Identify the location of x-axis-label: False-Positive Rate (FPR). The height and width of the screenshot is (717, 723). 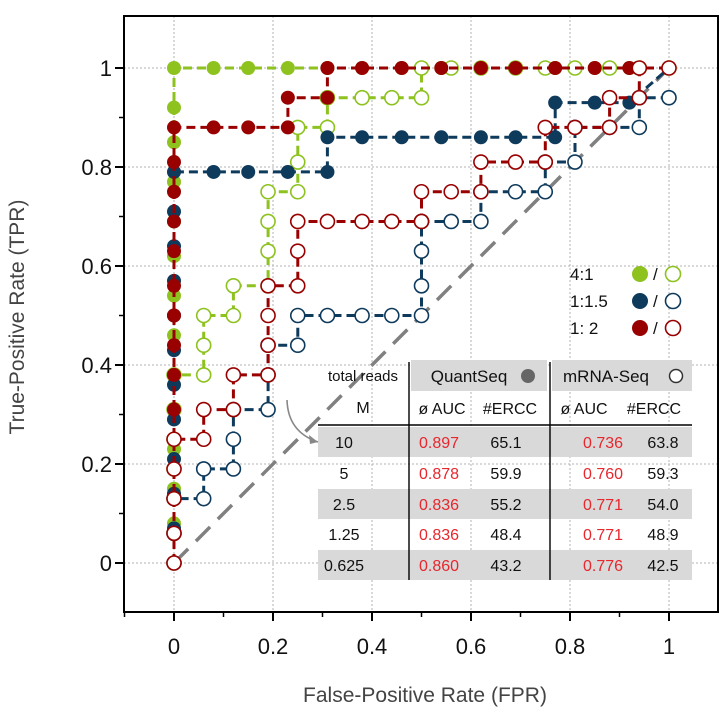
(425, 695).